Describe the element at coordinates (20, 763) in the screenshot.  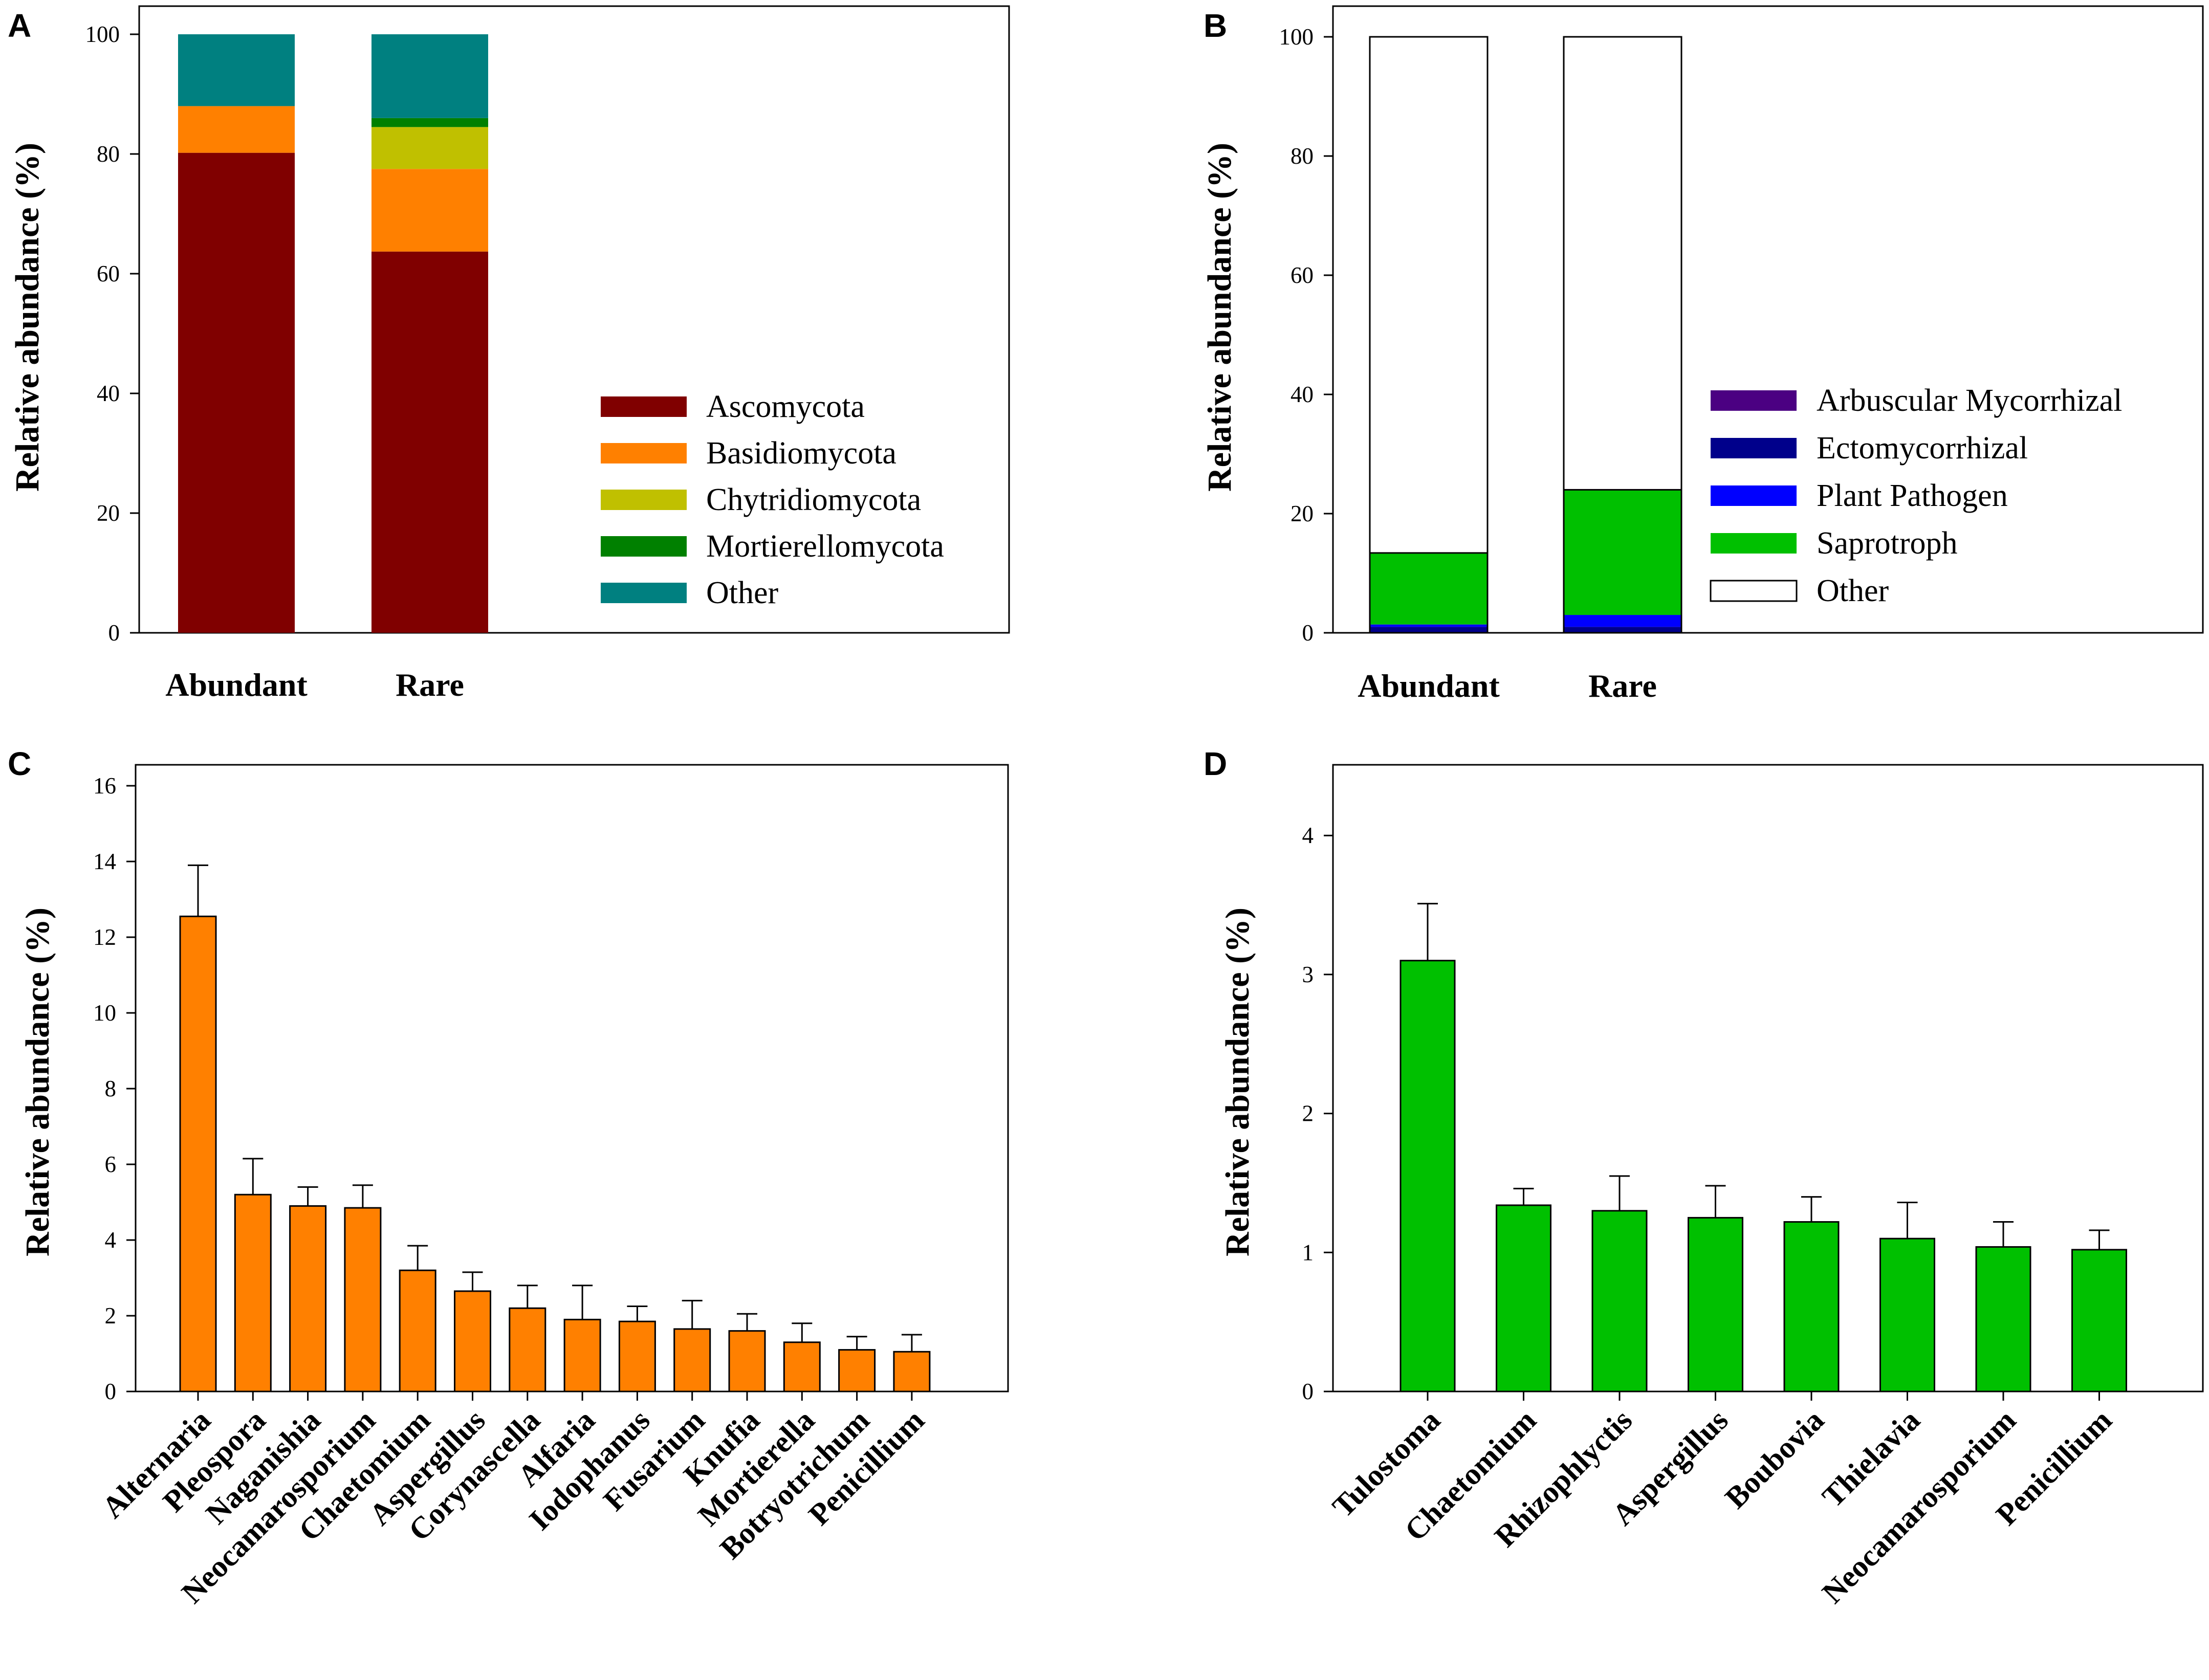
I see `panel-letter-c: C` at that location.